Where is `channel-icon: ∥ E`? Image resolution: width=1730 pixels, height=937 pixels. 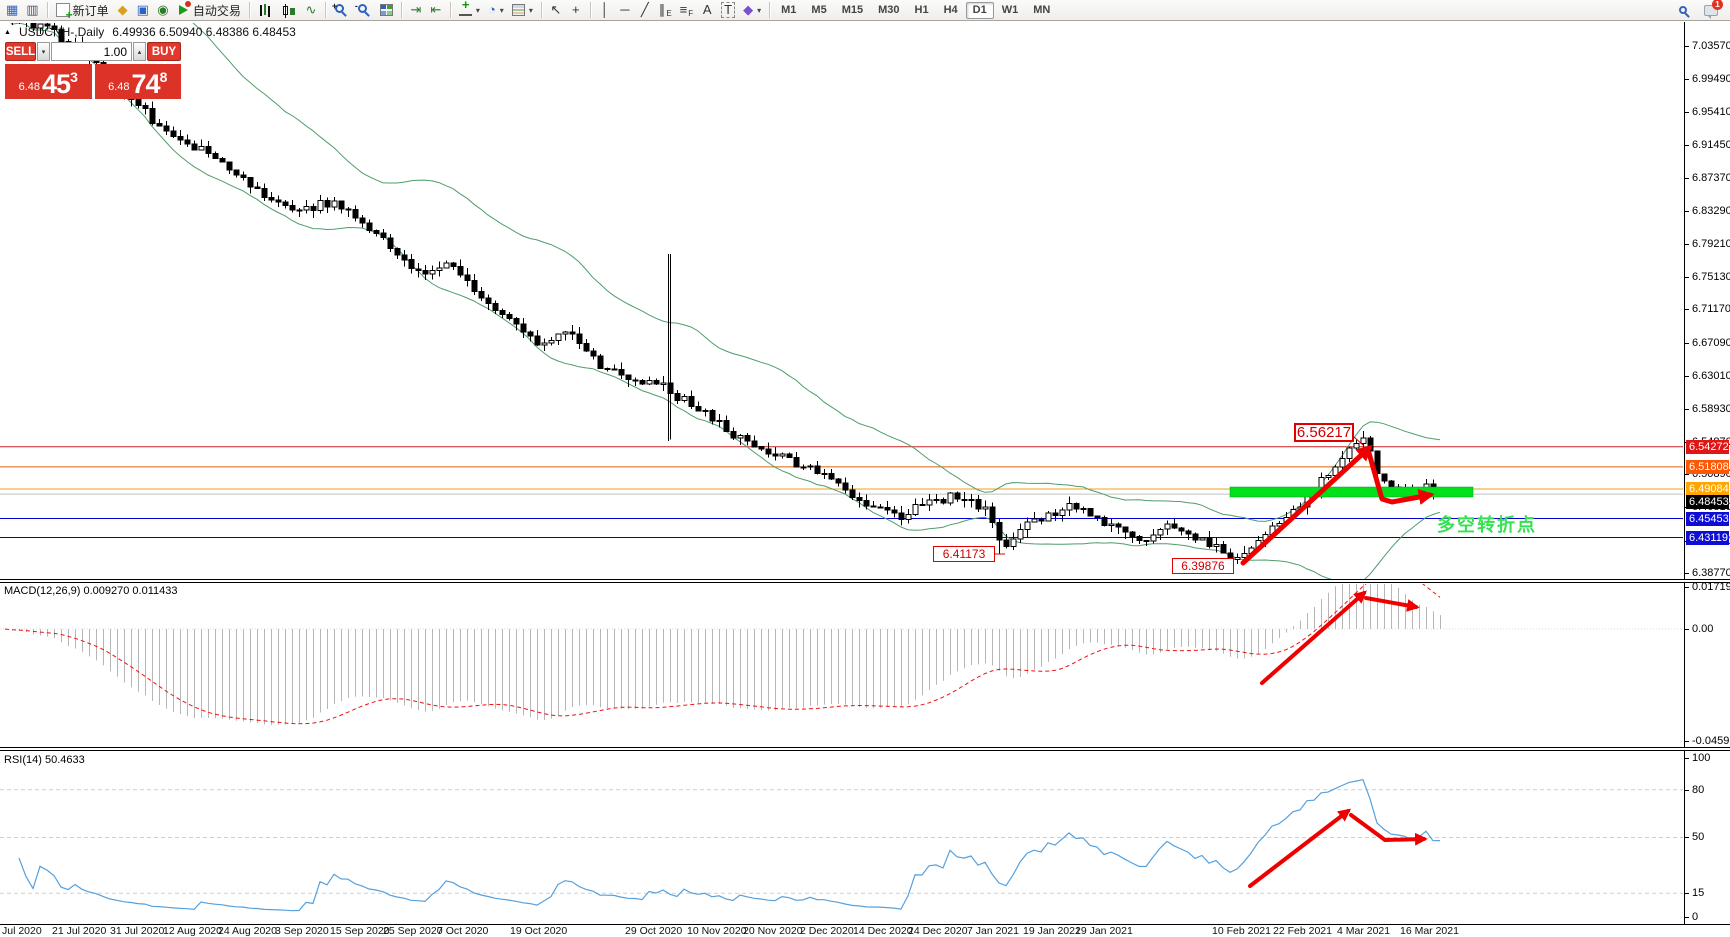 channel-icon: ∥ E is located at coordinates (665, 10).